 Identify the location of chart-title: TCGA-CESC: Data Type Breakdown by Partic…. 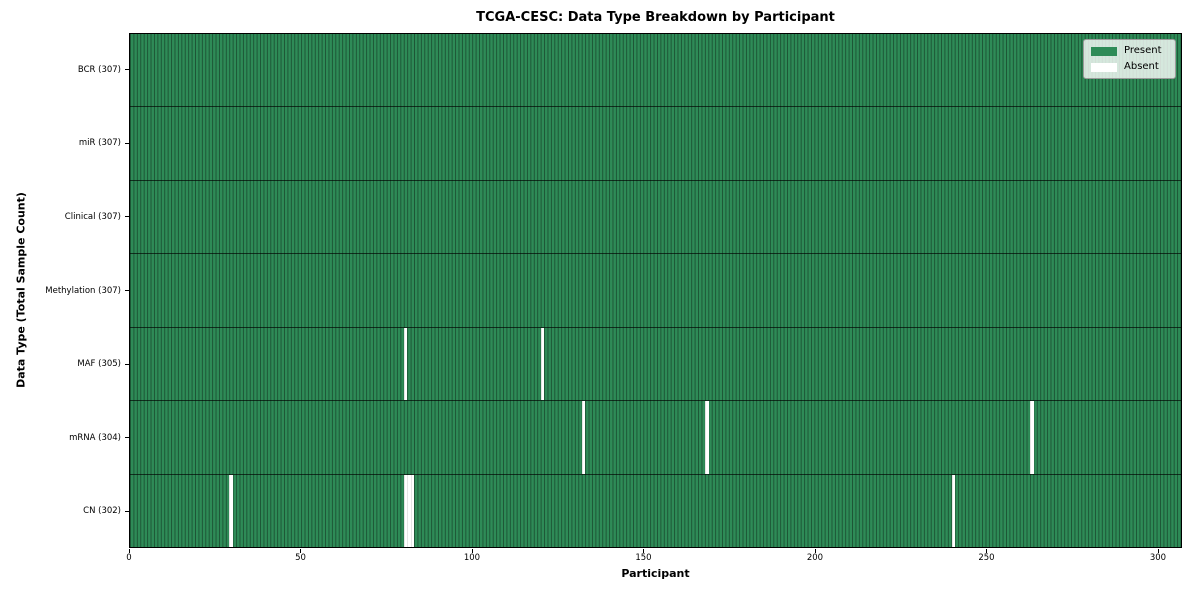
(655, 17).